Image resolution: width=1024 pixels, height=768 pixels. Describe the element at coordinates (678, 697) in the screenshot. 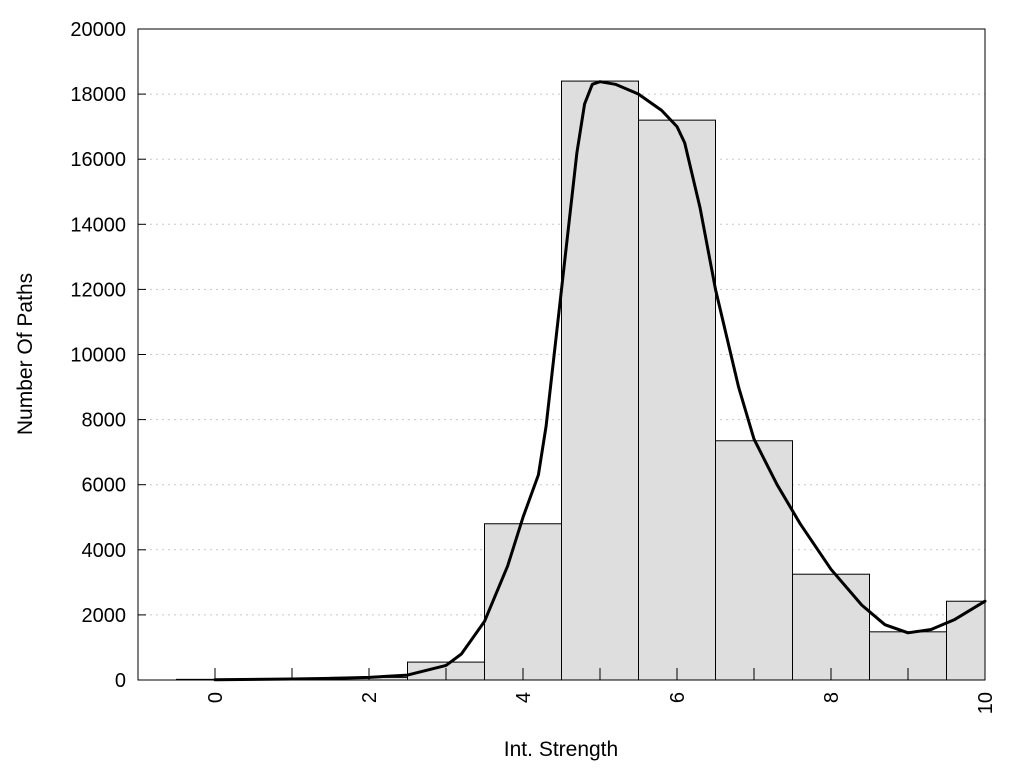

I see `x-tick-label: 6` at that location.